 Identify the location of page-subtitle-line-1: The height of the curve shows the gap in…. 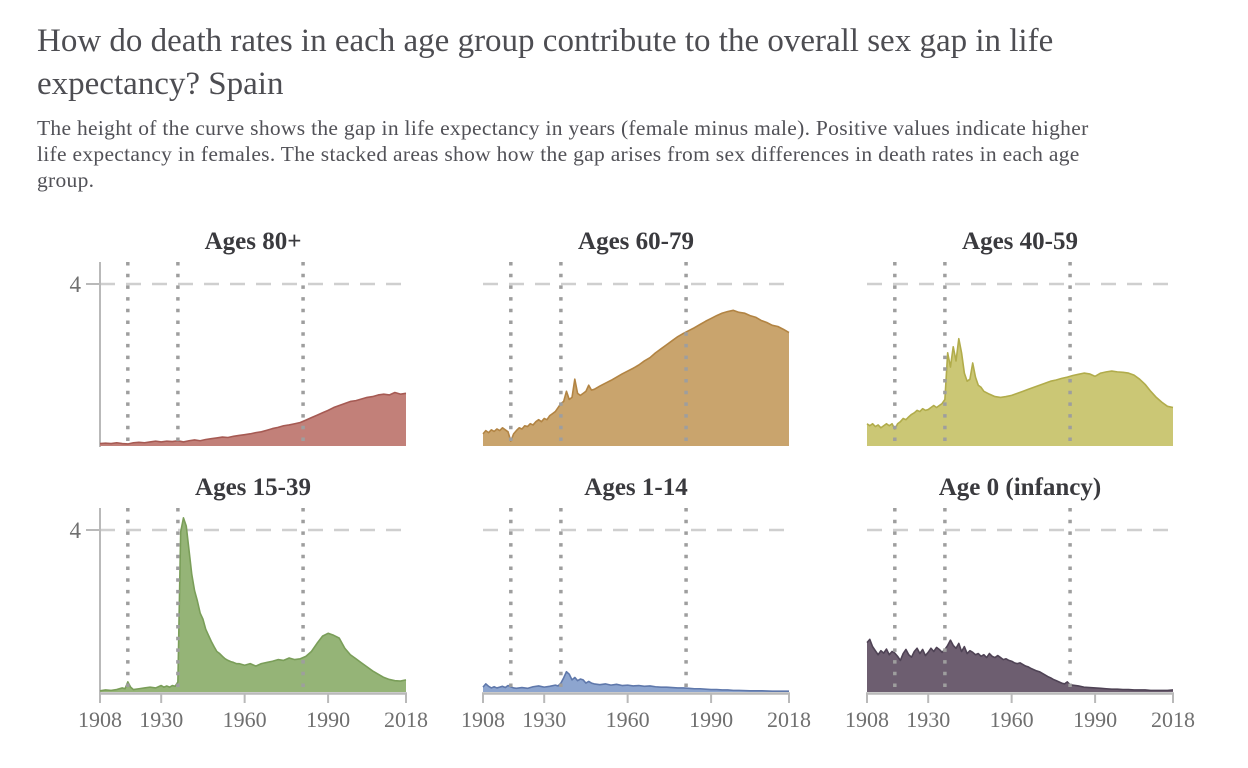
(563, 128).